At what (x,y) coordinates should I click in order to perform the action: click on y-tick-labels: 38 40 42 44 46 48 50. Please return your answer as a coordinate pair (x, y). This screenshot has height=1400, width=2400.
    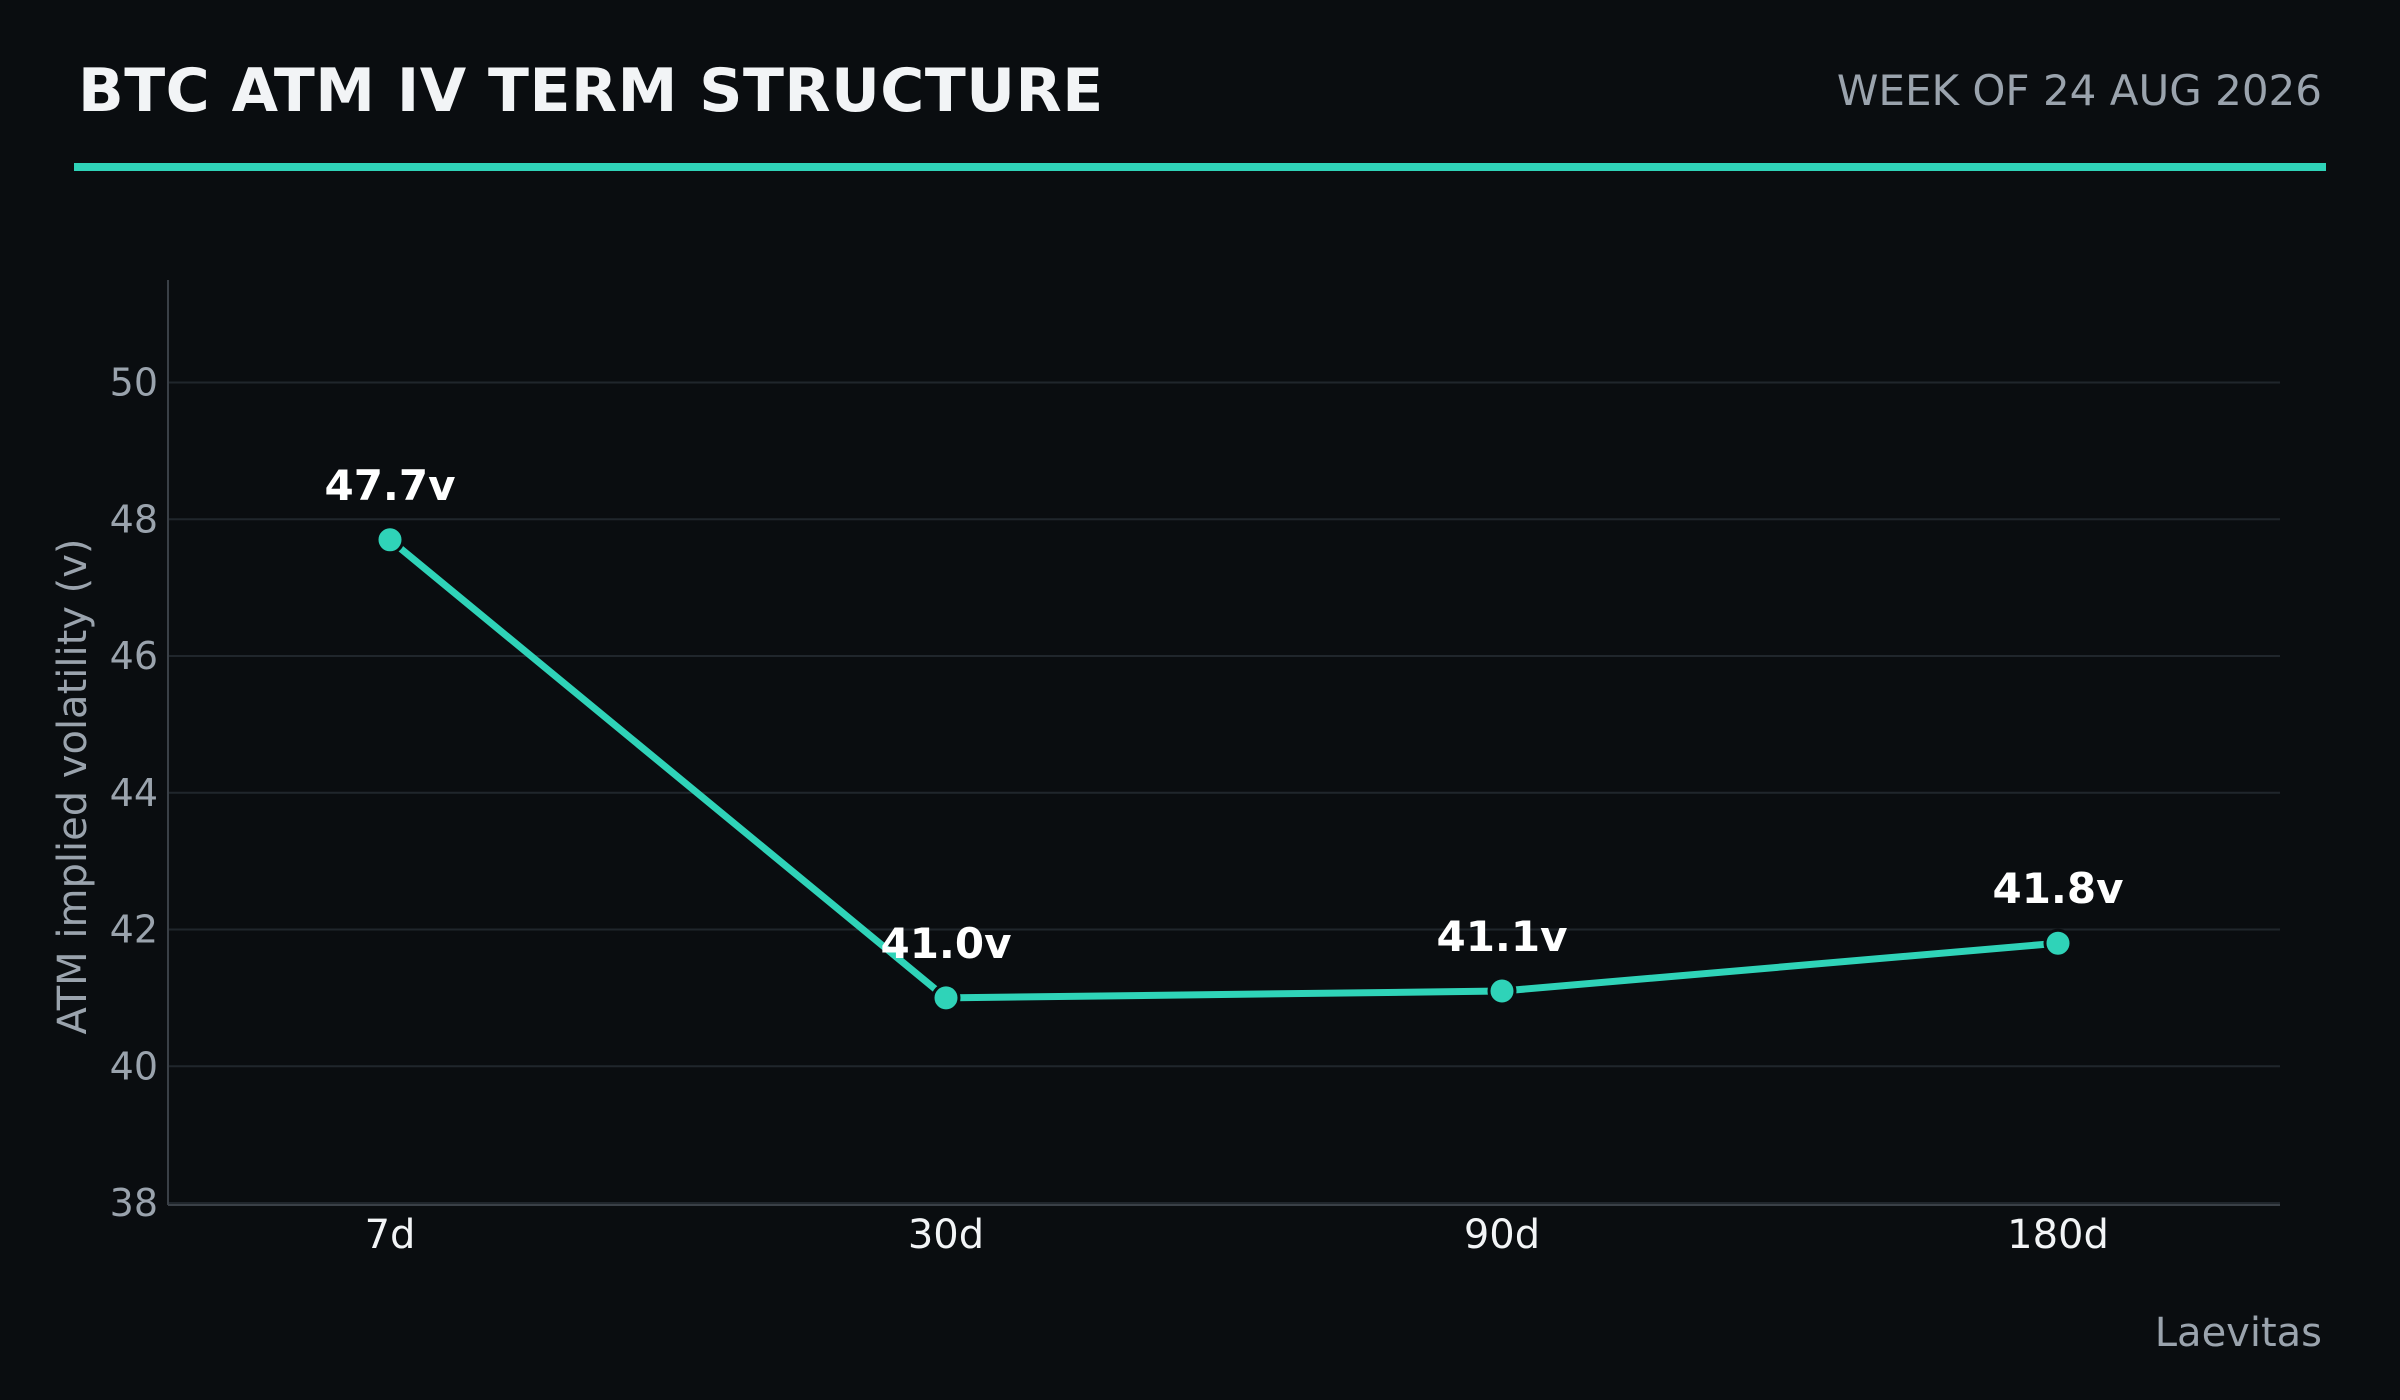
    Looking at the image, I should click on (134, 793).